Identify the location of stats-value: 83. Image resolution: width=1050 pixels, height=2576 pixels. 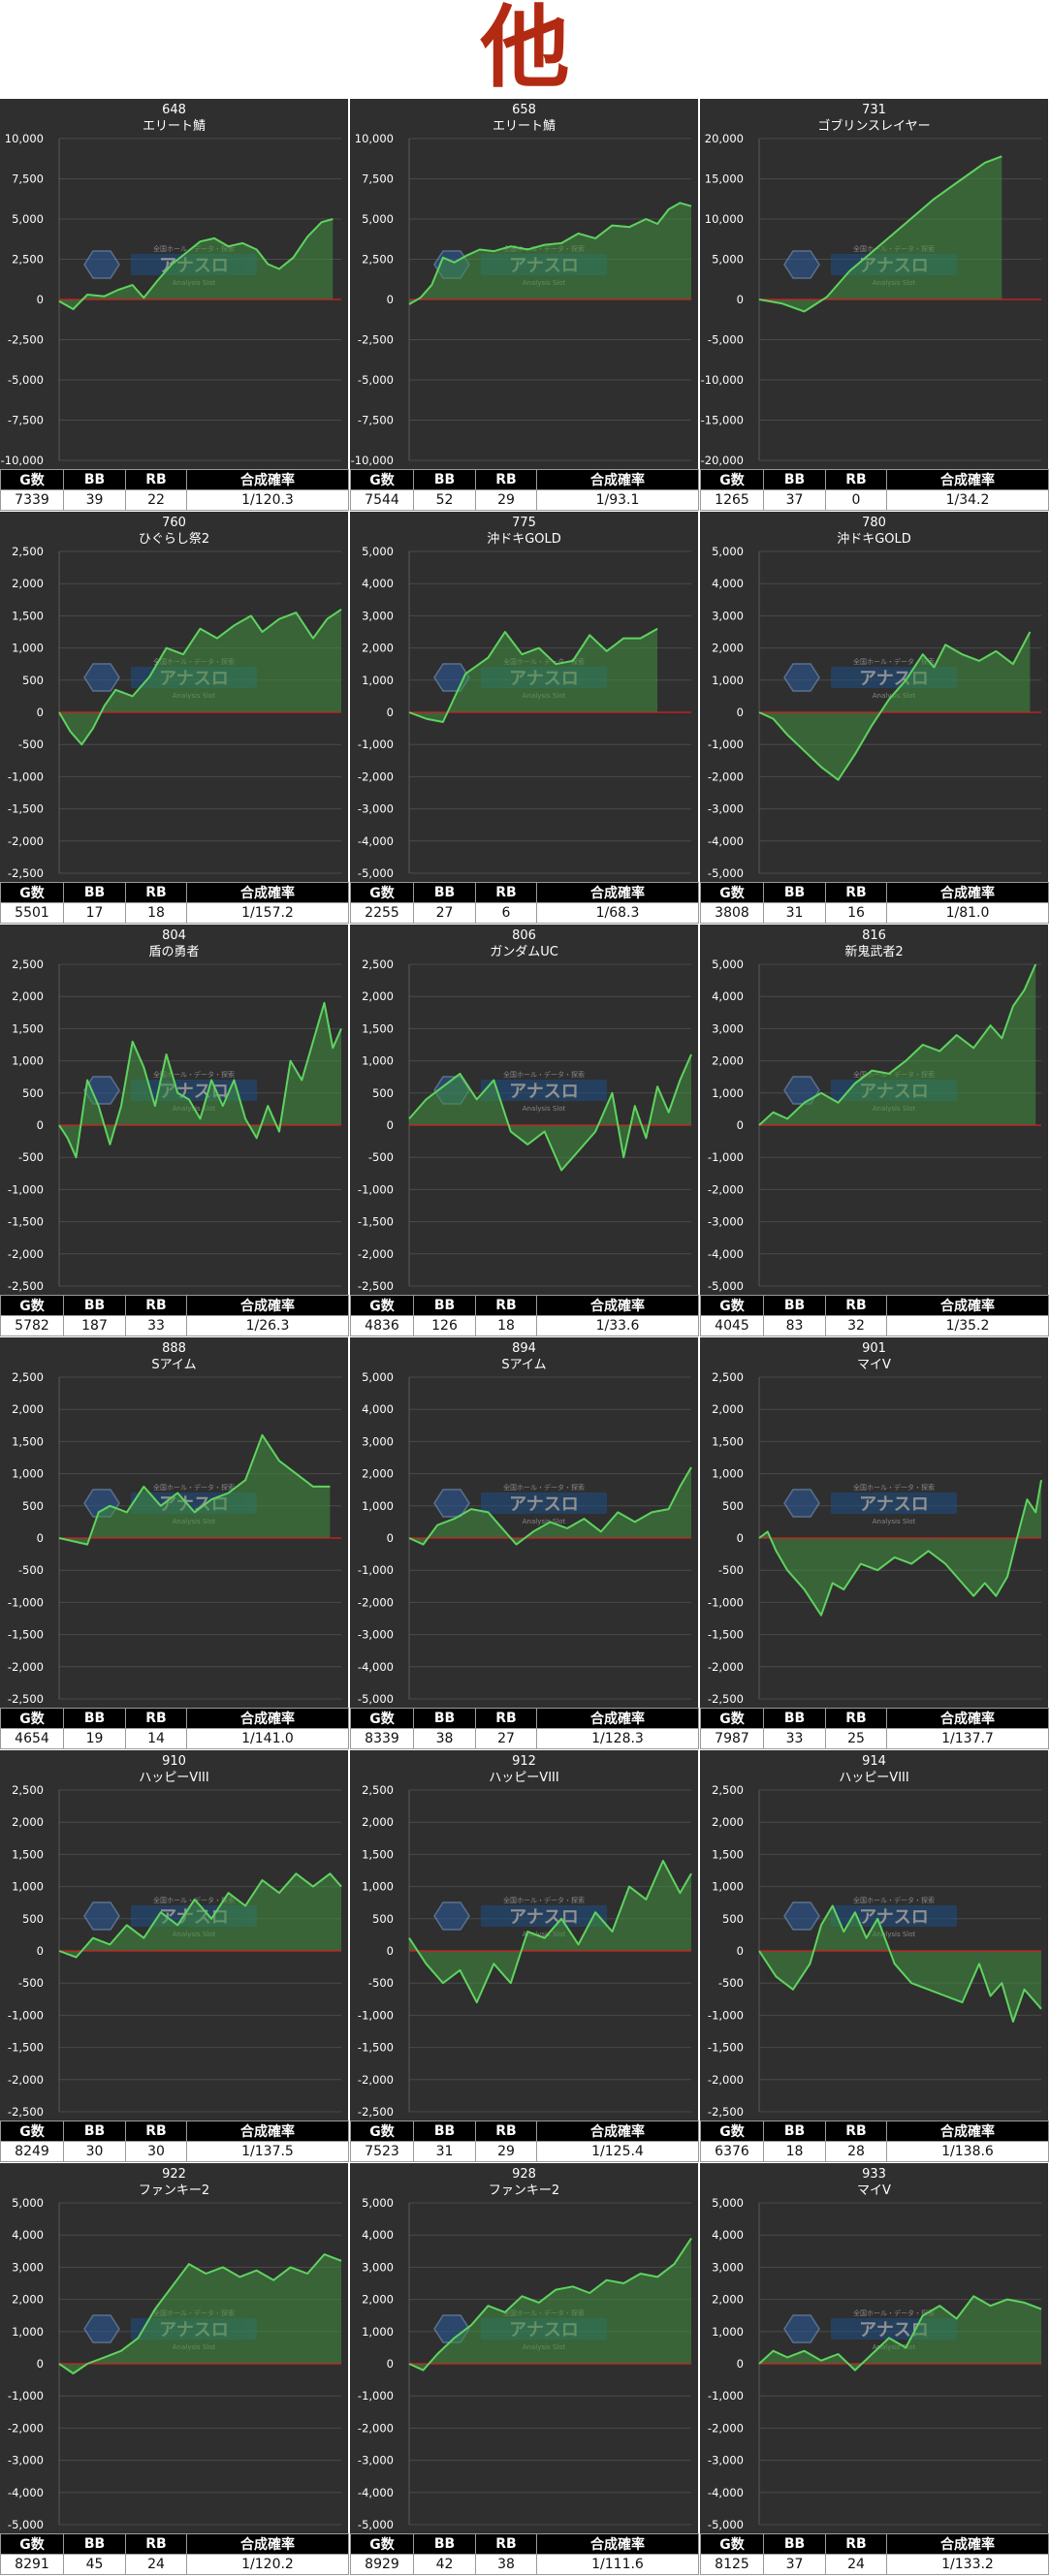
(794, 1325).